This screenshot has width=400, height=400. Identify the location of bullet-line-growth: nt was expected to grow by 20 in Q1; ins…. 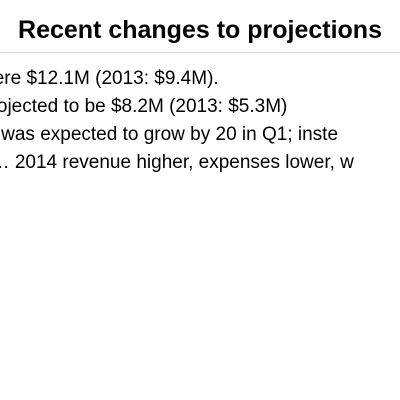
(169, 134).